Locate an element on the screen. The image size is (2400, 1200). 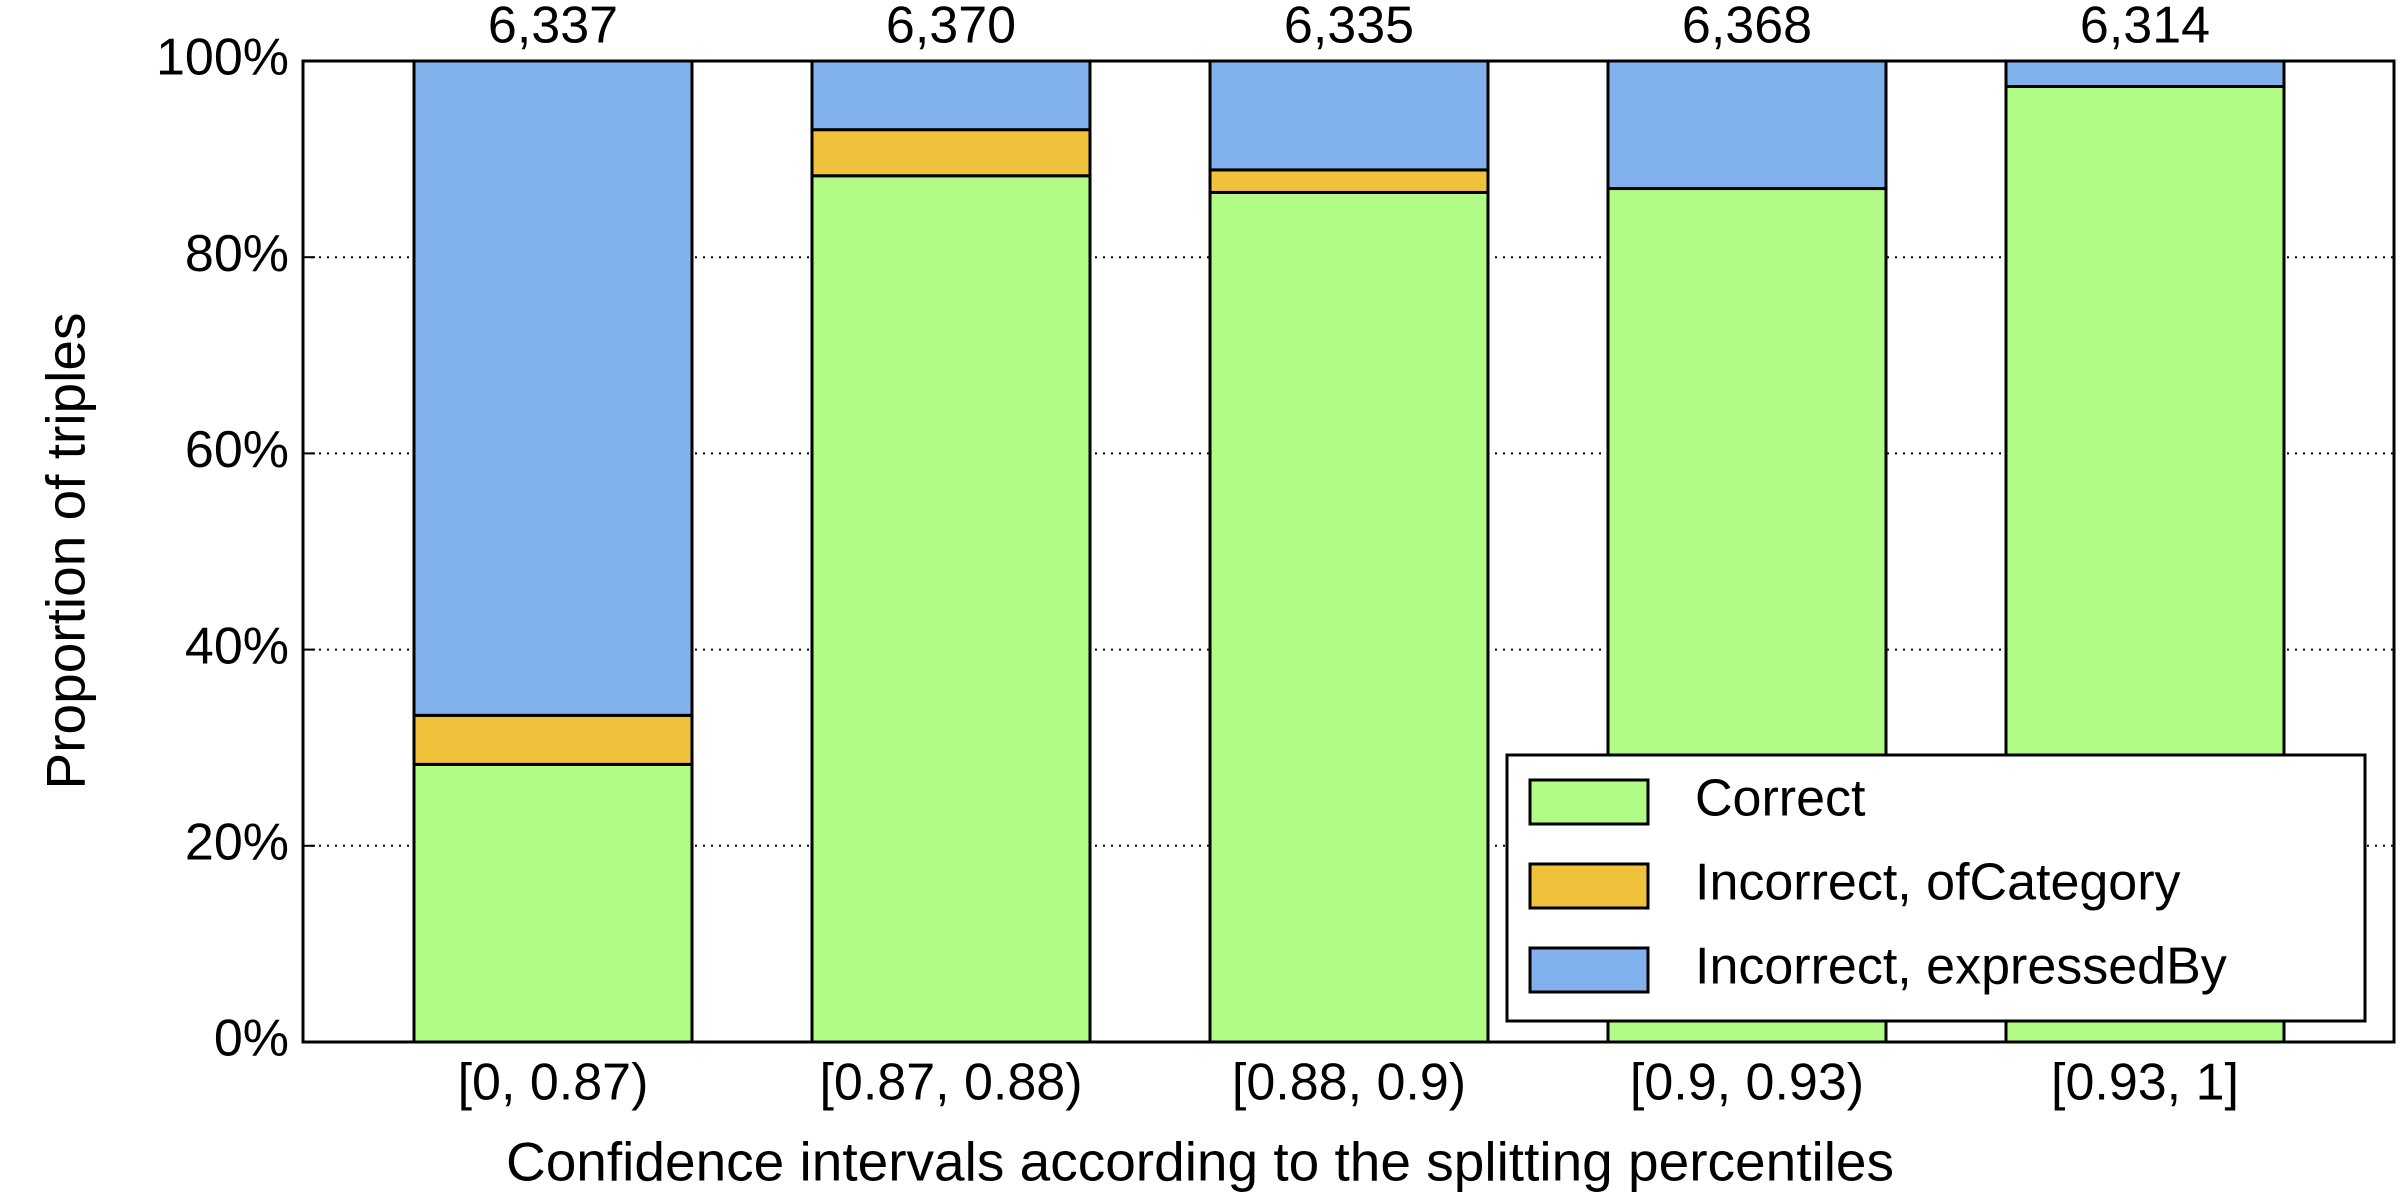
y-tick-label: 80% is located at coordinates (237, 254).